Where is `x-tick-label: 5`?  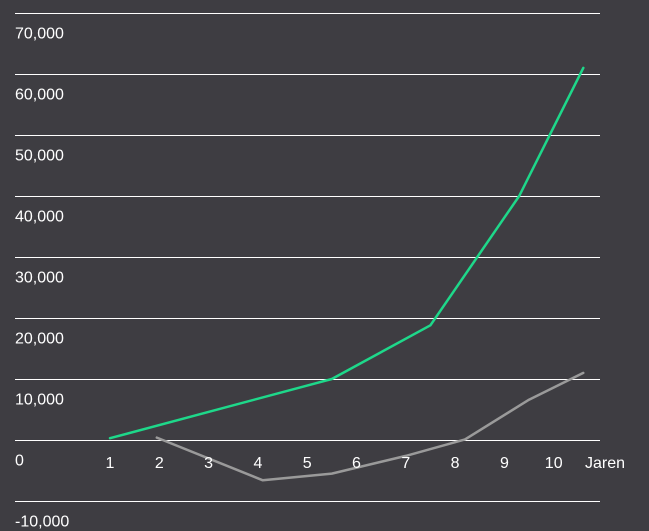
x-tick-label: 5 is located at coordinates (307, 463).